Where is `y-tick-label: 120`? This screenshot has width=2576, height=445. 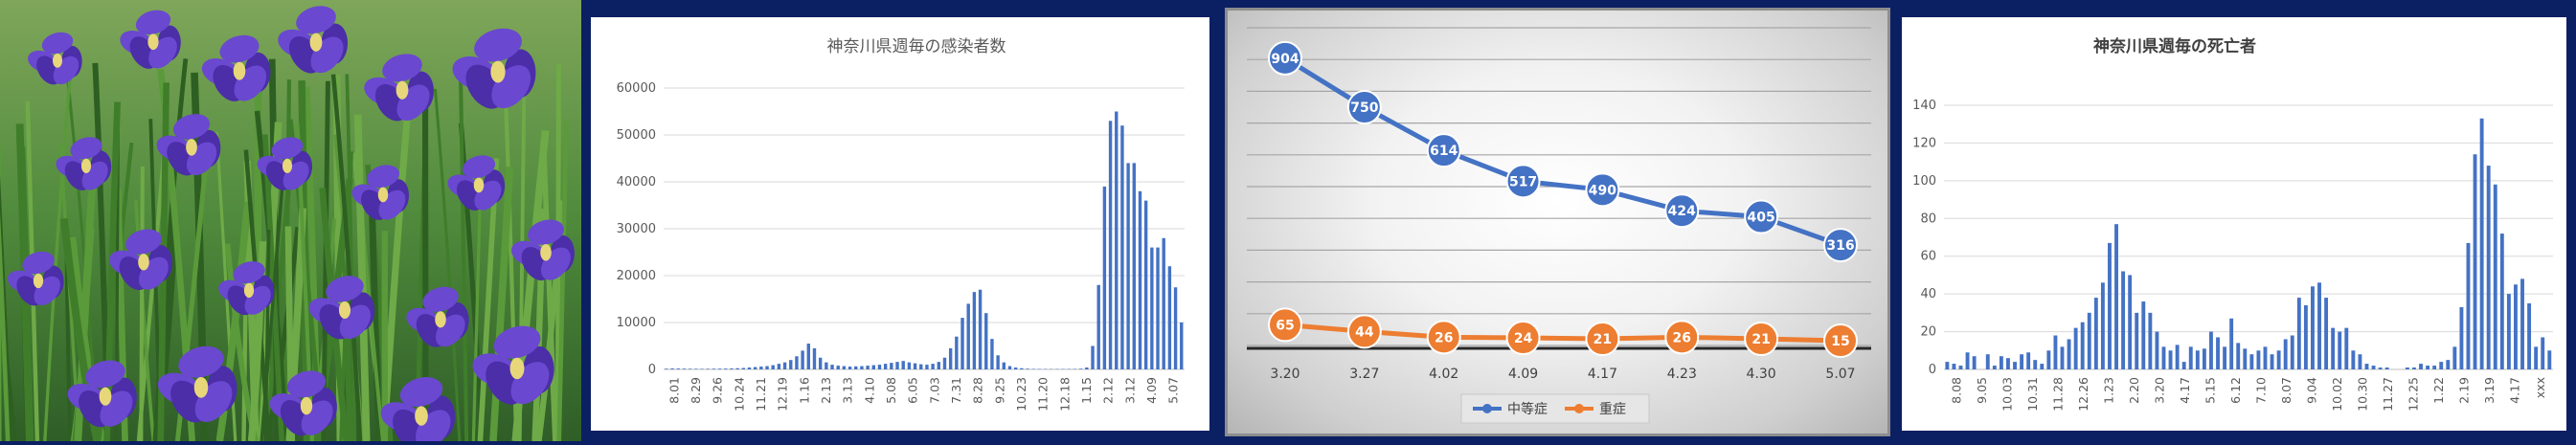
y-tick-label: 120 is located at coordinates (1924, 143).